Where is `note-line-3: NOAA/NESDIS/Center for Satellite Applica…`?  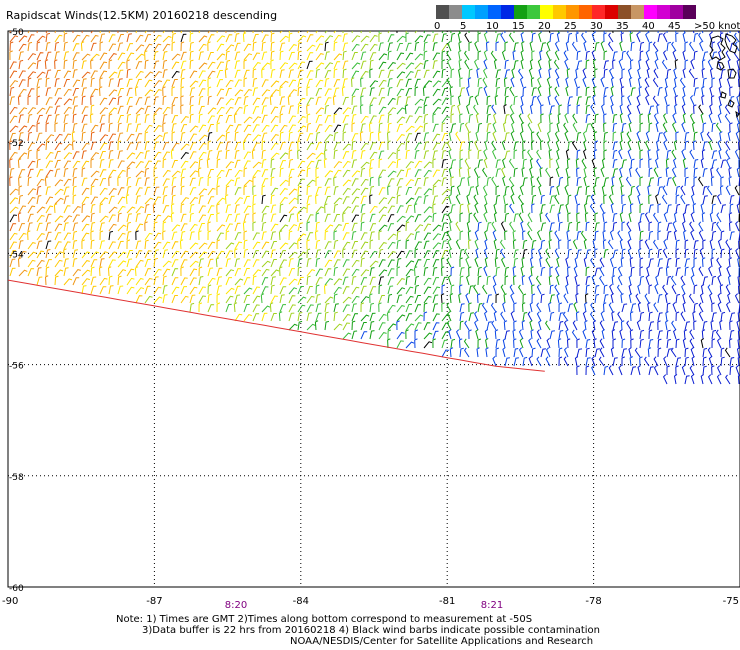
note-line-3: NOAA/NESDIS/Center for Satellite Applica… is located at coordinates (442, 641).